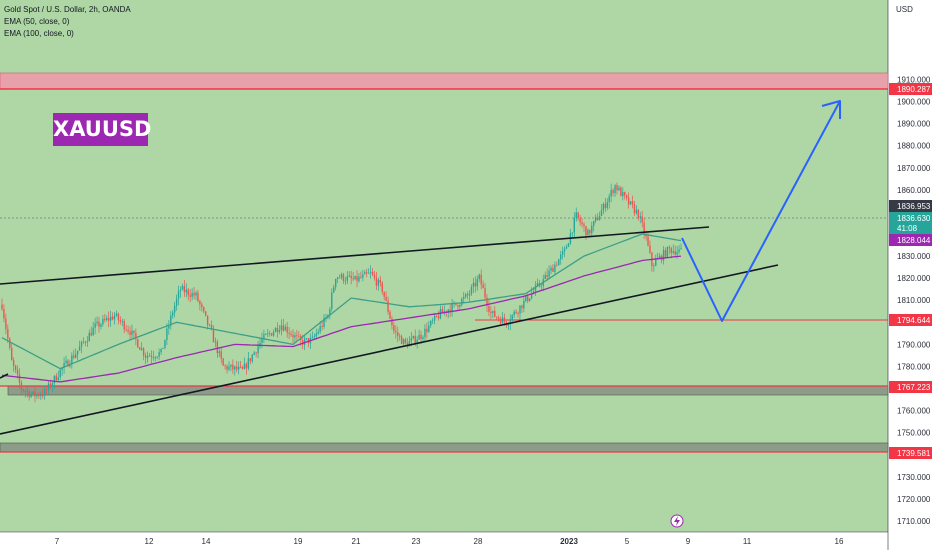  What do you see at coordinates (914, 387) in the screenshot?
I see `svg-text: 1767.223` at bounding box center [914, 387].